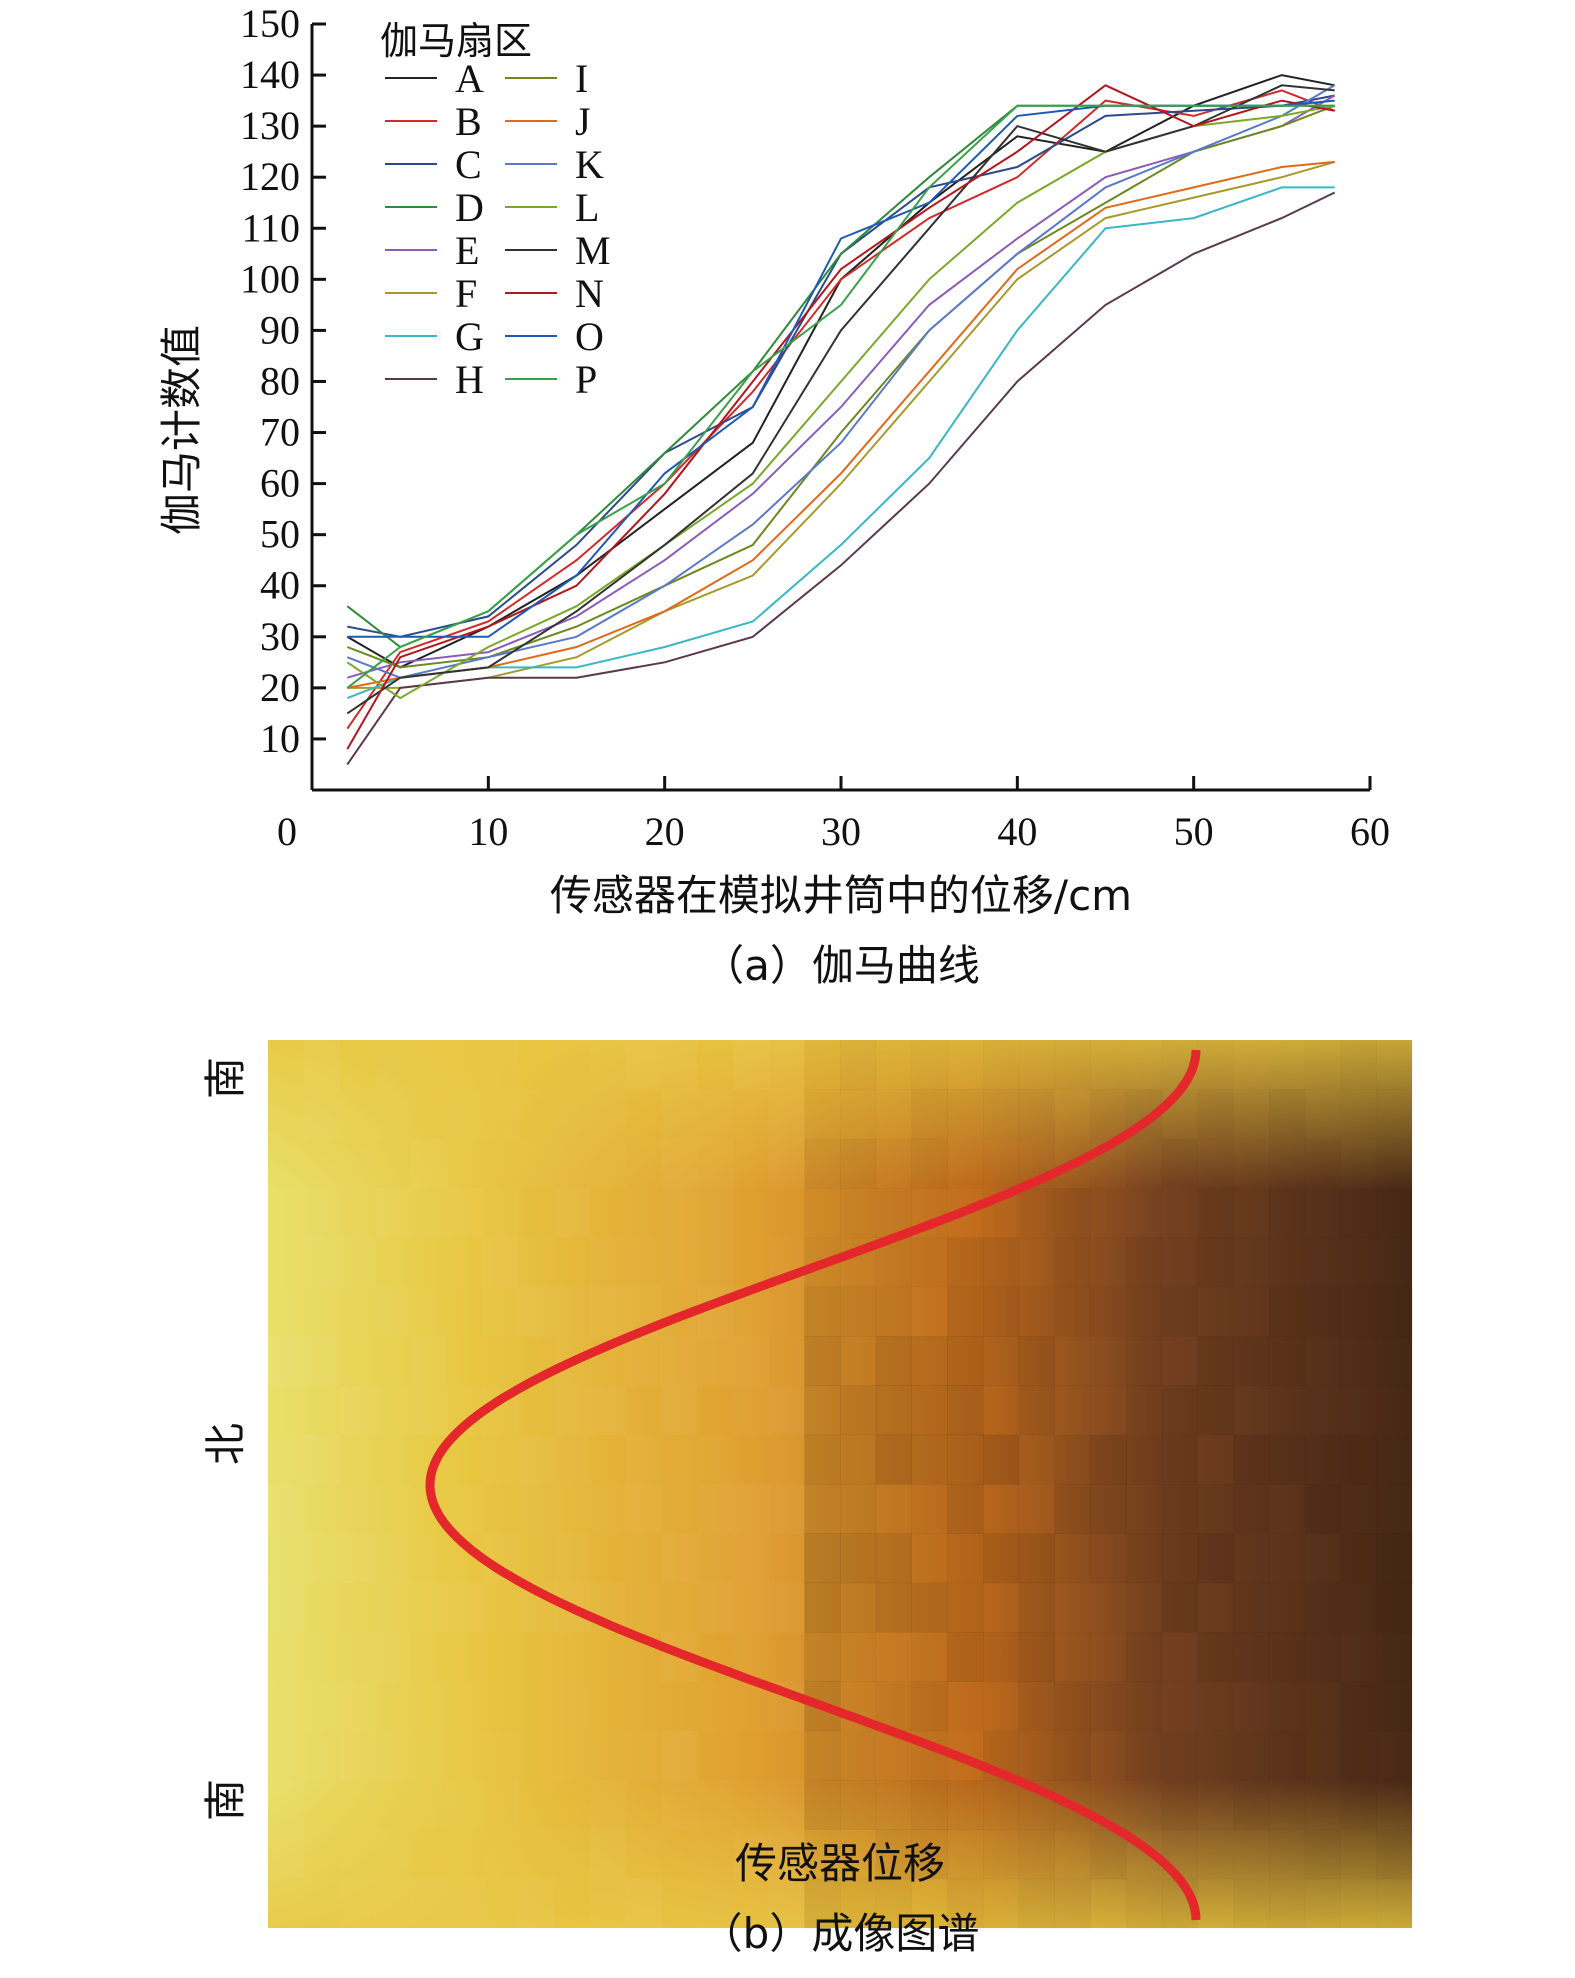  Describe the element at coordinates (225, 1444) in the screenshot. I see `row-label-north: 北` at that location.